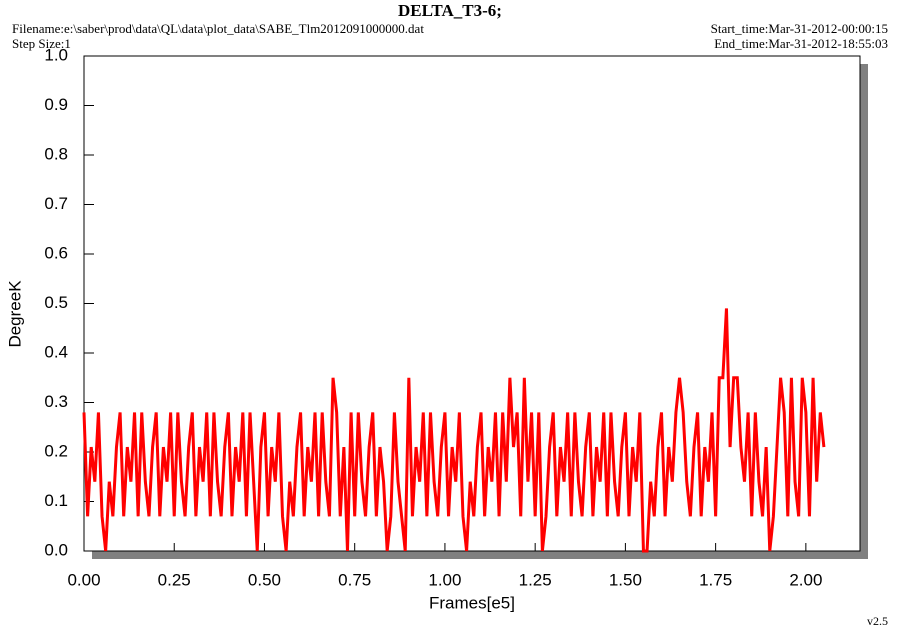 The image size is (900, 630). What do you see at coordinates (56, 104) in the screenshot?
I see `y-tick-label: 0.9` at bounding box center [56, 104].